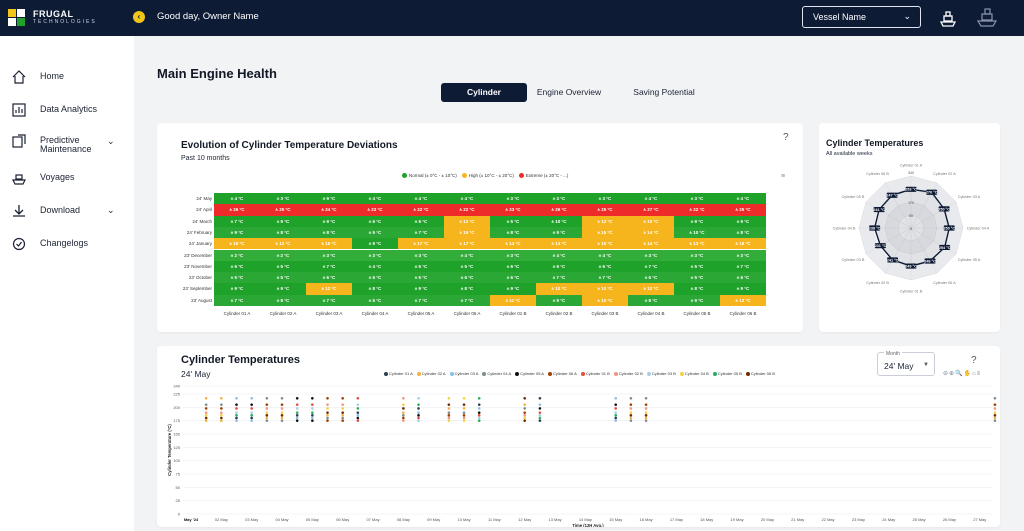  What do you see at coordinates (630, 373) in the screenshot?
I see `legend-label: Cylinder 02 B` at bounding box center [630, 373].